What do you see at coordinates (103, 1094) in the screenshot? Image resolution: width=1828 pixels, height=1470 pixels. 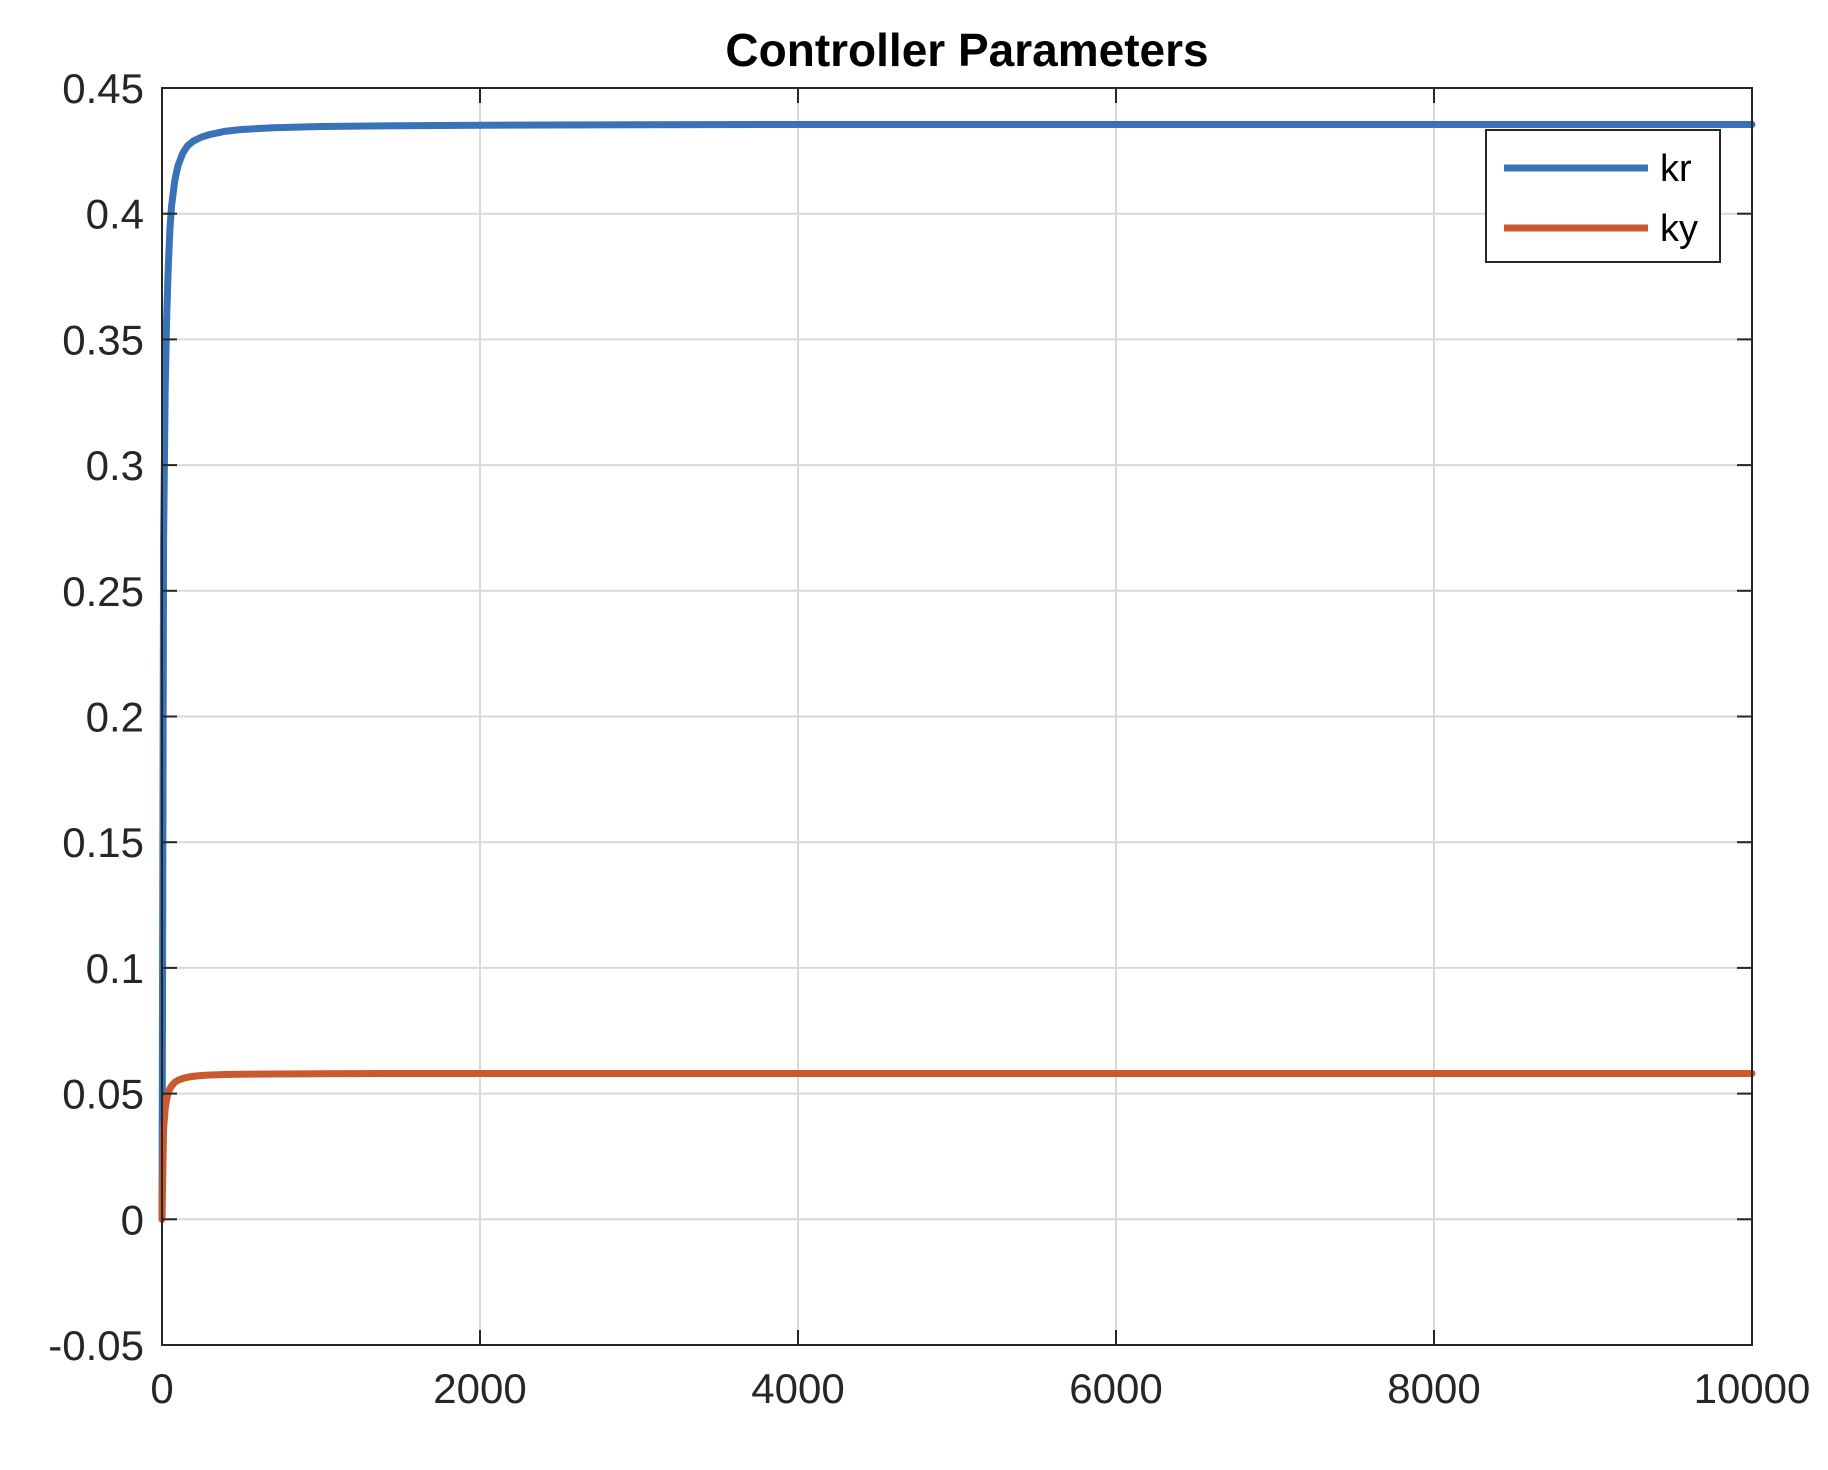 I see `y-tick-label: 0.05` at bounding box center [103, 1094].